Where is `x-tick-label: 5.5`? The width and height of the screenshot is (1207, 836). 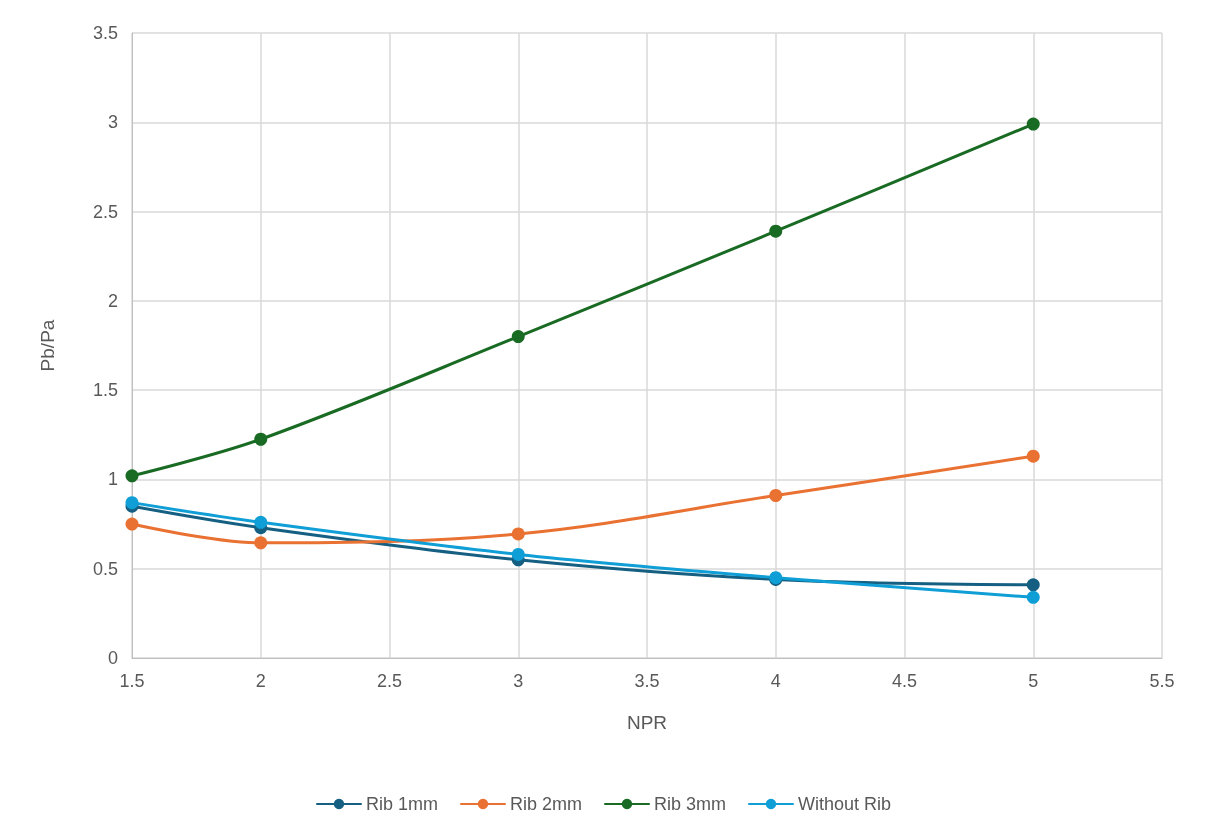
x-tick-label: 5.5 is located at coordinates (1162, 681).